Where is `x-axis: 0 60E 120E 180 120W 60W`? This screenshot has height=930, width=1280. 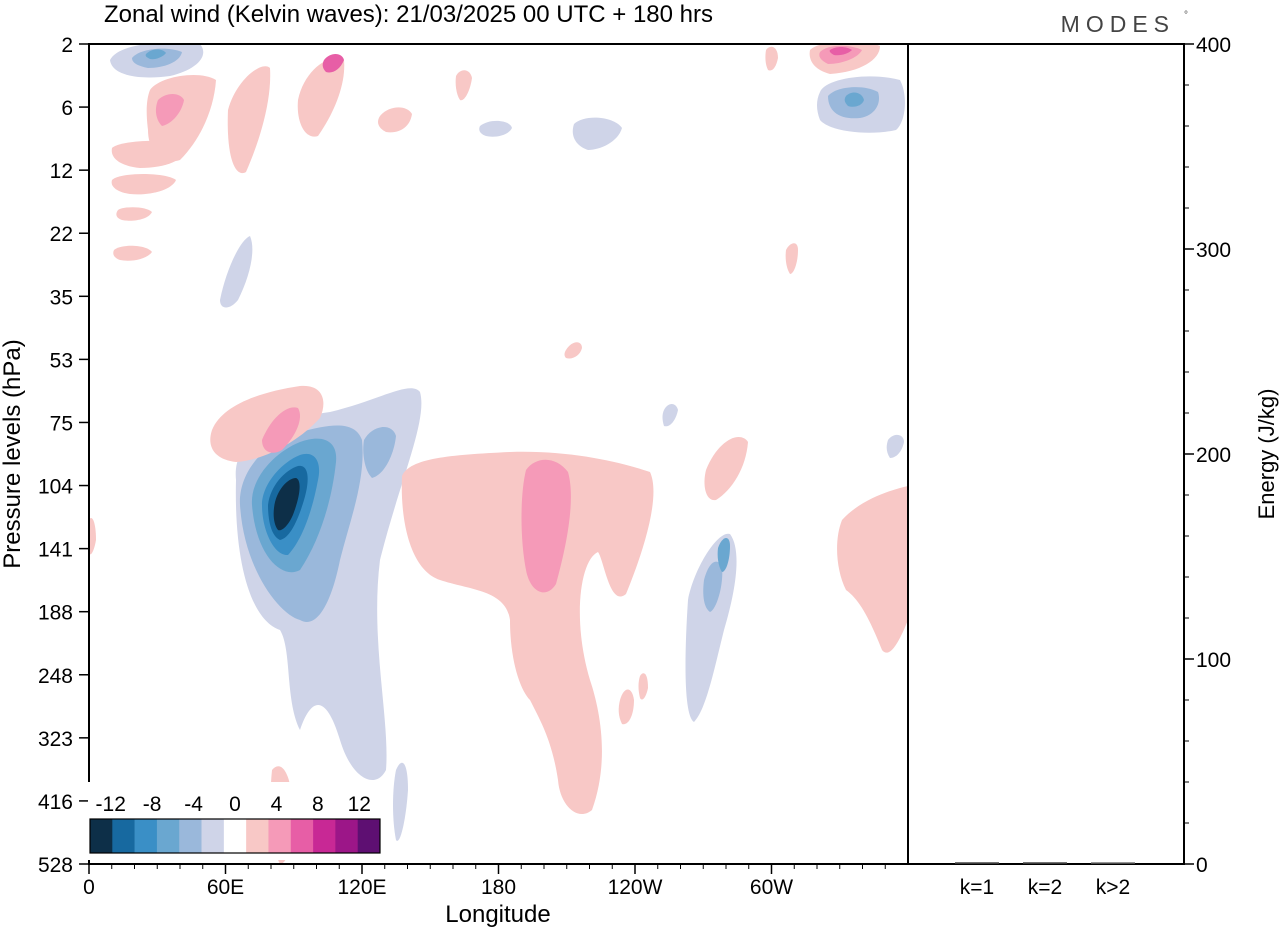 x-axis: 0 60E 120E 180 120W 60W is located at coordinates (484, 881).